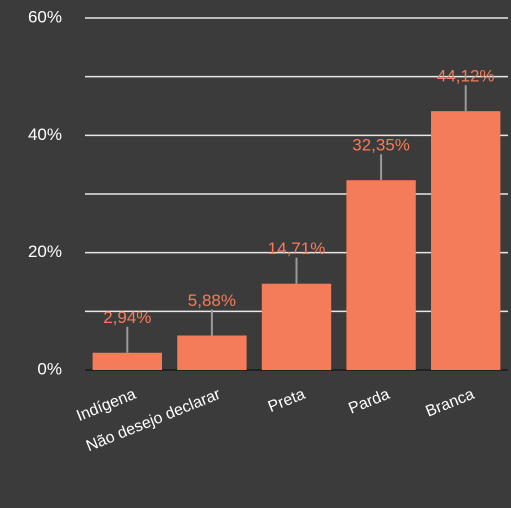 The height and width of the screenshot is (508, 511). Describe the element at coordinates (45, 251) in the screenshot. I see `y-tick-label: 20%` at that location.